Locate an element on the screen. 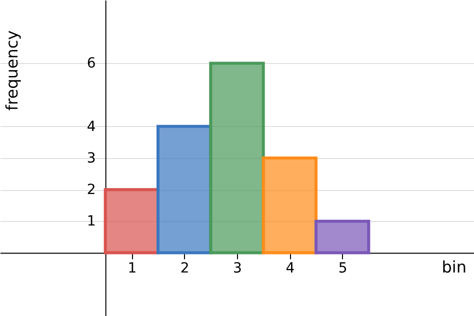 This screenshot has height=316, width=474. x-tick-label: 4 is located at coordinates (290, 268).